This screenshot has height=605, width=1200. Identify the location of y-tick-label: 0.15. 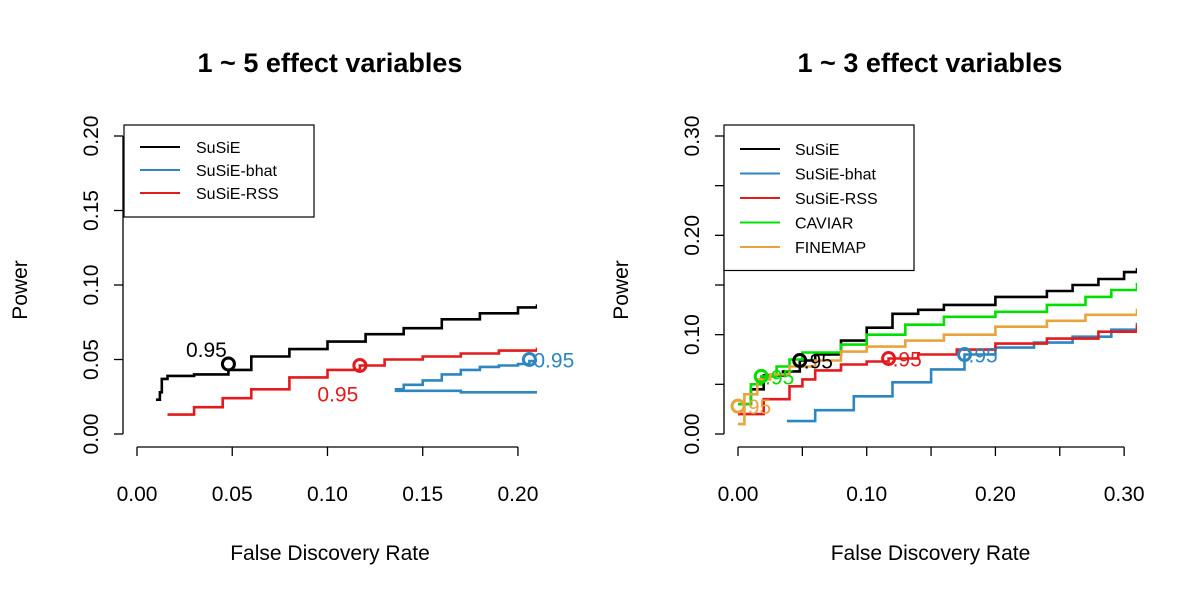
(91, 210).